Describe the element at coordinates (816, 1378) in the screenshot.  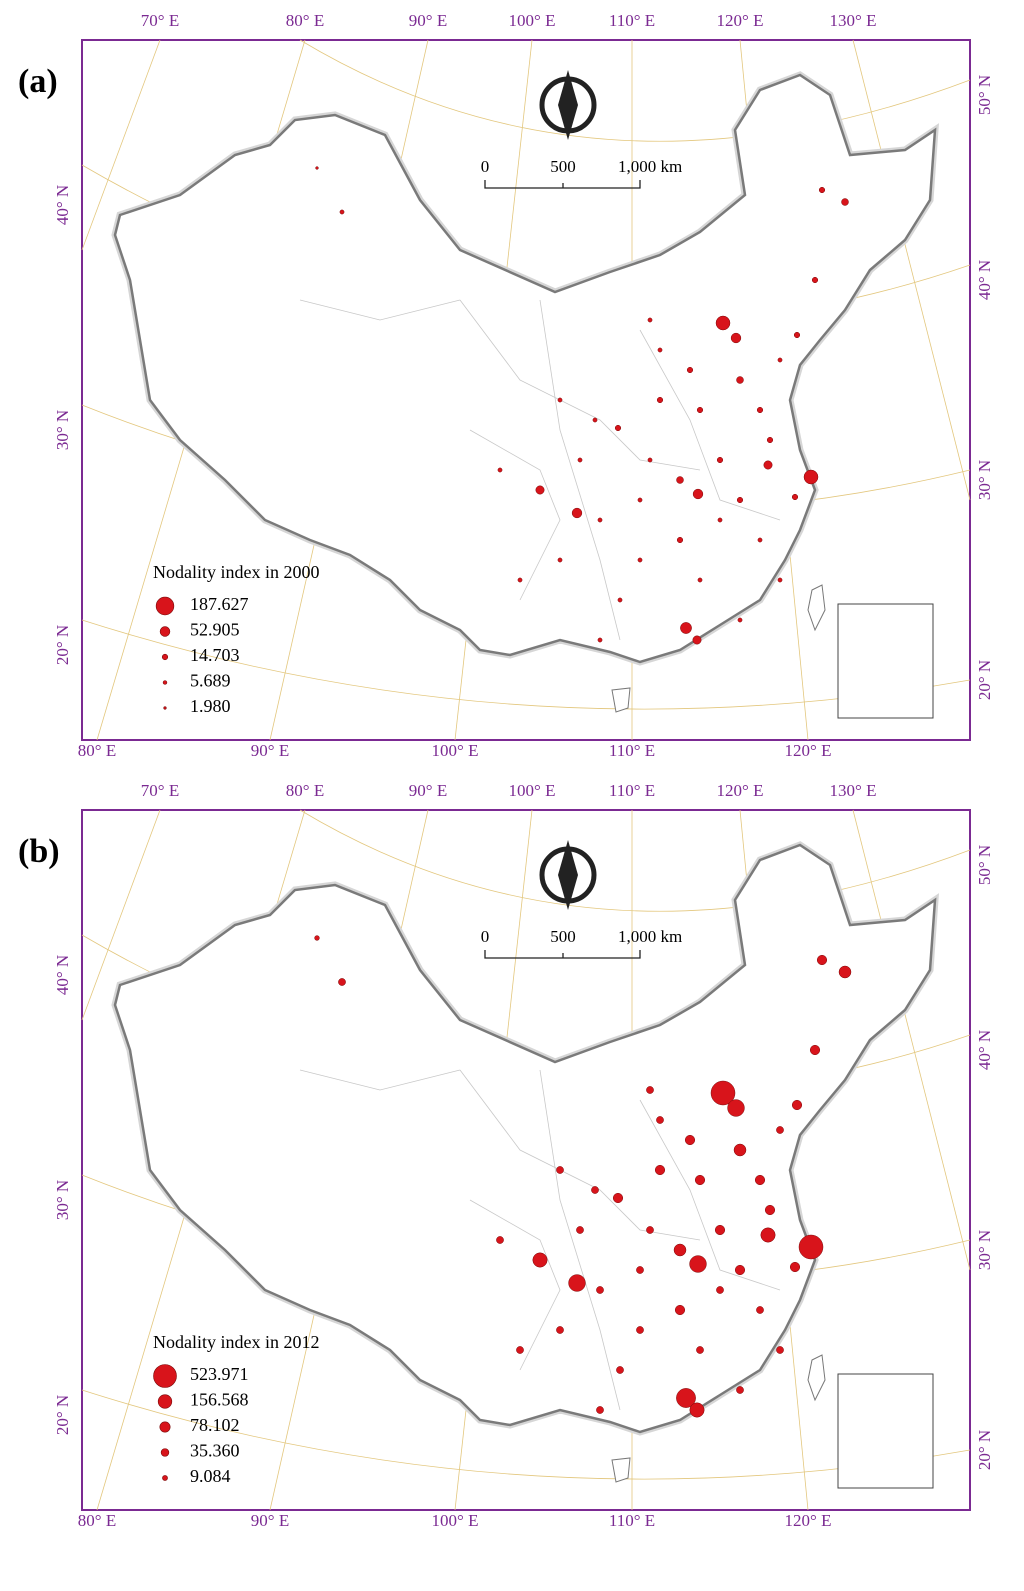
I see `taiwan` at that location.